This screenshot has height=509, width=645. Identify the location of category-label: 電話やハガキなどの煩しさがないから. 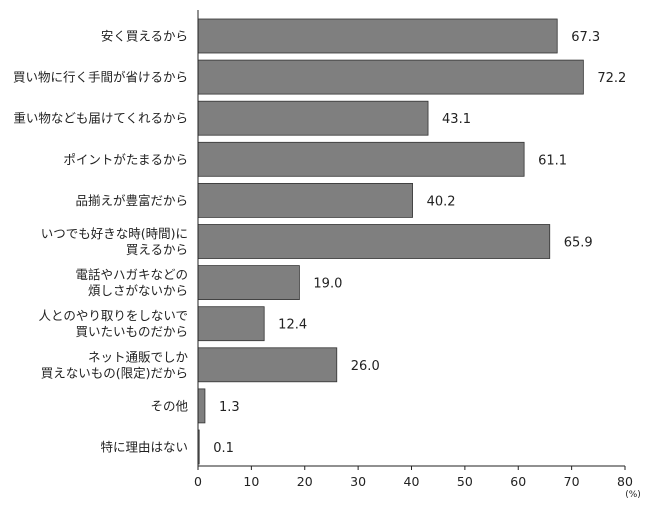
(131, 282).